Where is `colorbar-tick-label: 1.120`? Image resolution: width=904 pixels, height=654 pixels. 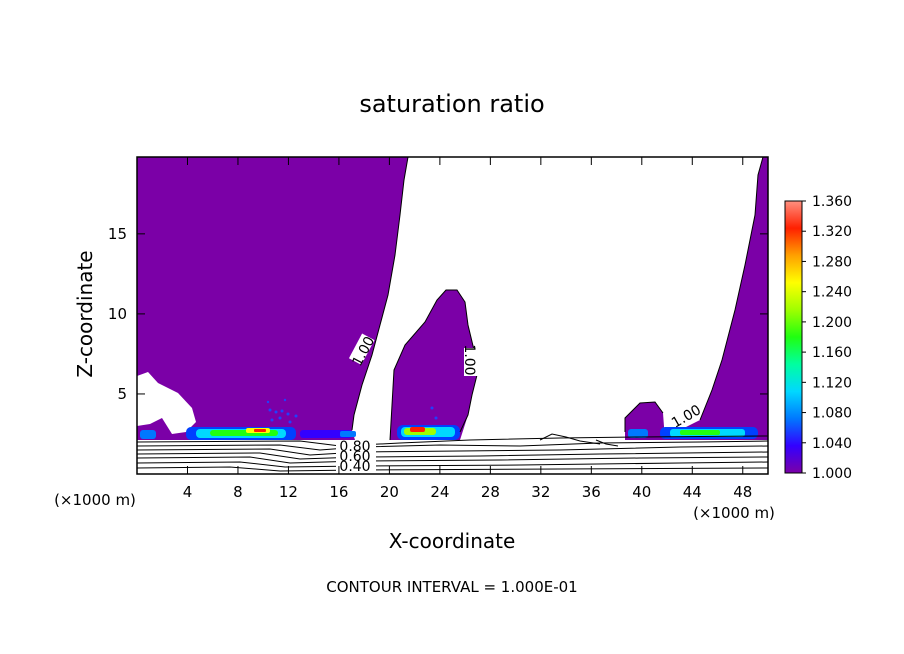
colorbar-tick-label: 1.120 is located at coordinates (832, 383).